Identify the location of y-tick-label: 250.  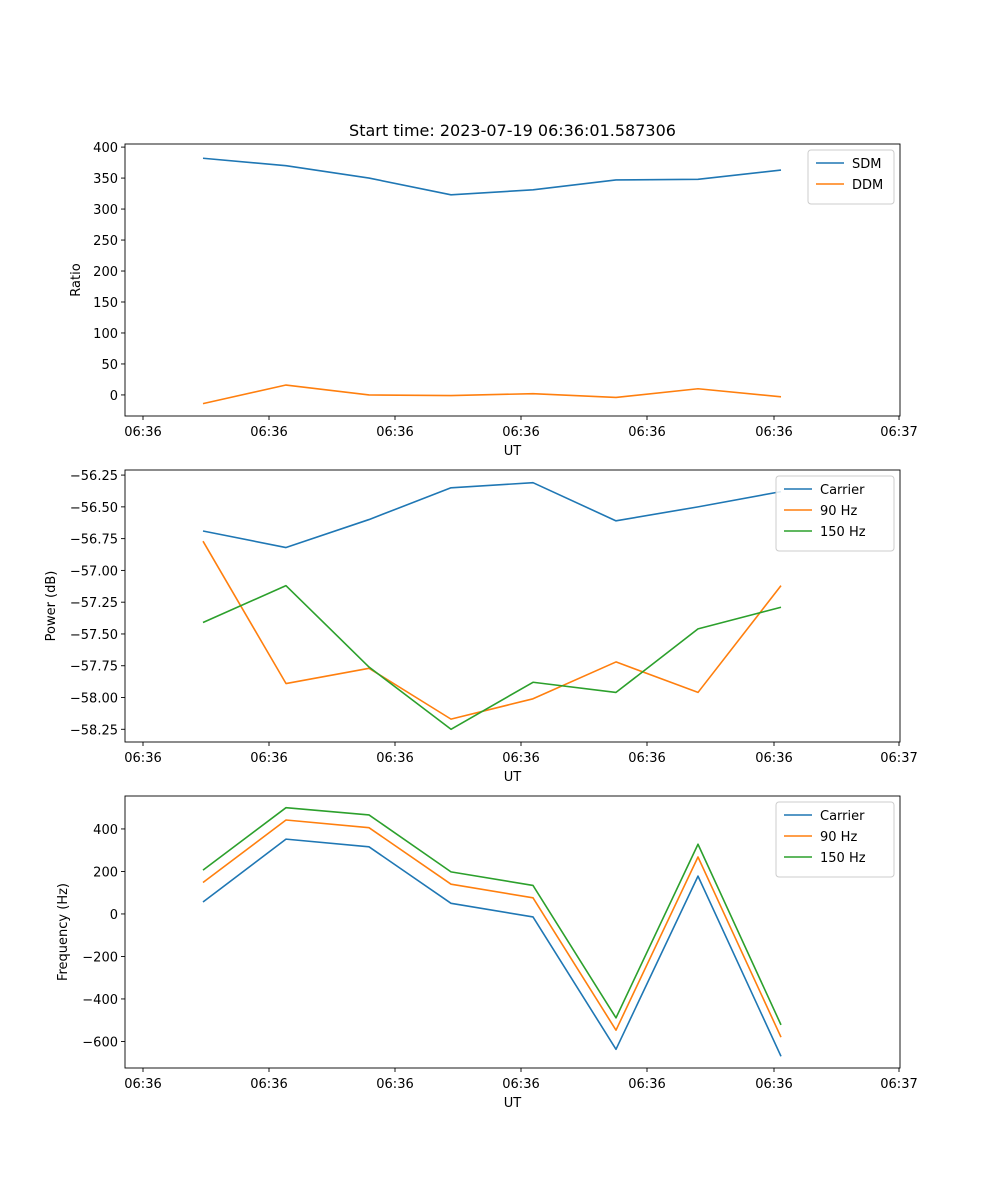
(105, 241).